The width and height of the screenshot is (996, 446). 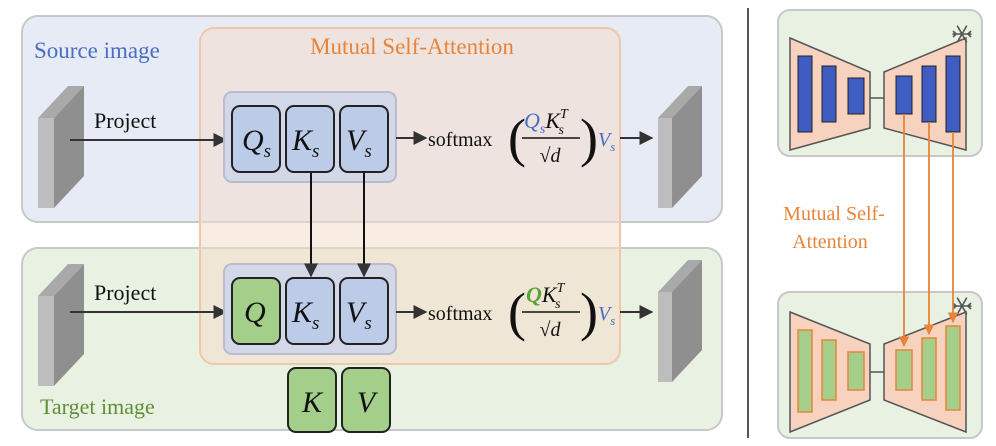 I want to click on source-v-text: Vs, so click(x=359, y=143).